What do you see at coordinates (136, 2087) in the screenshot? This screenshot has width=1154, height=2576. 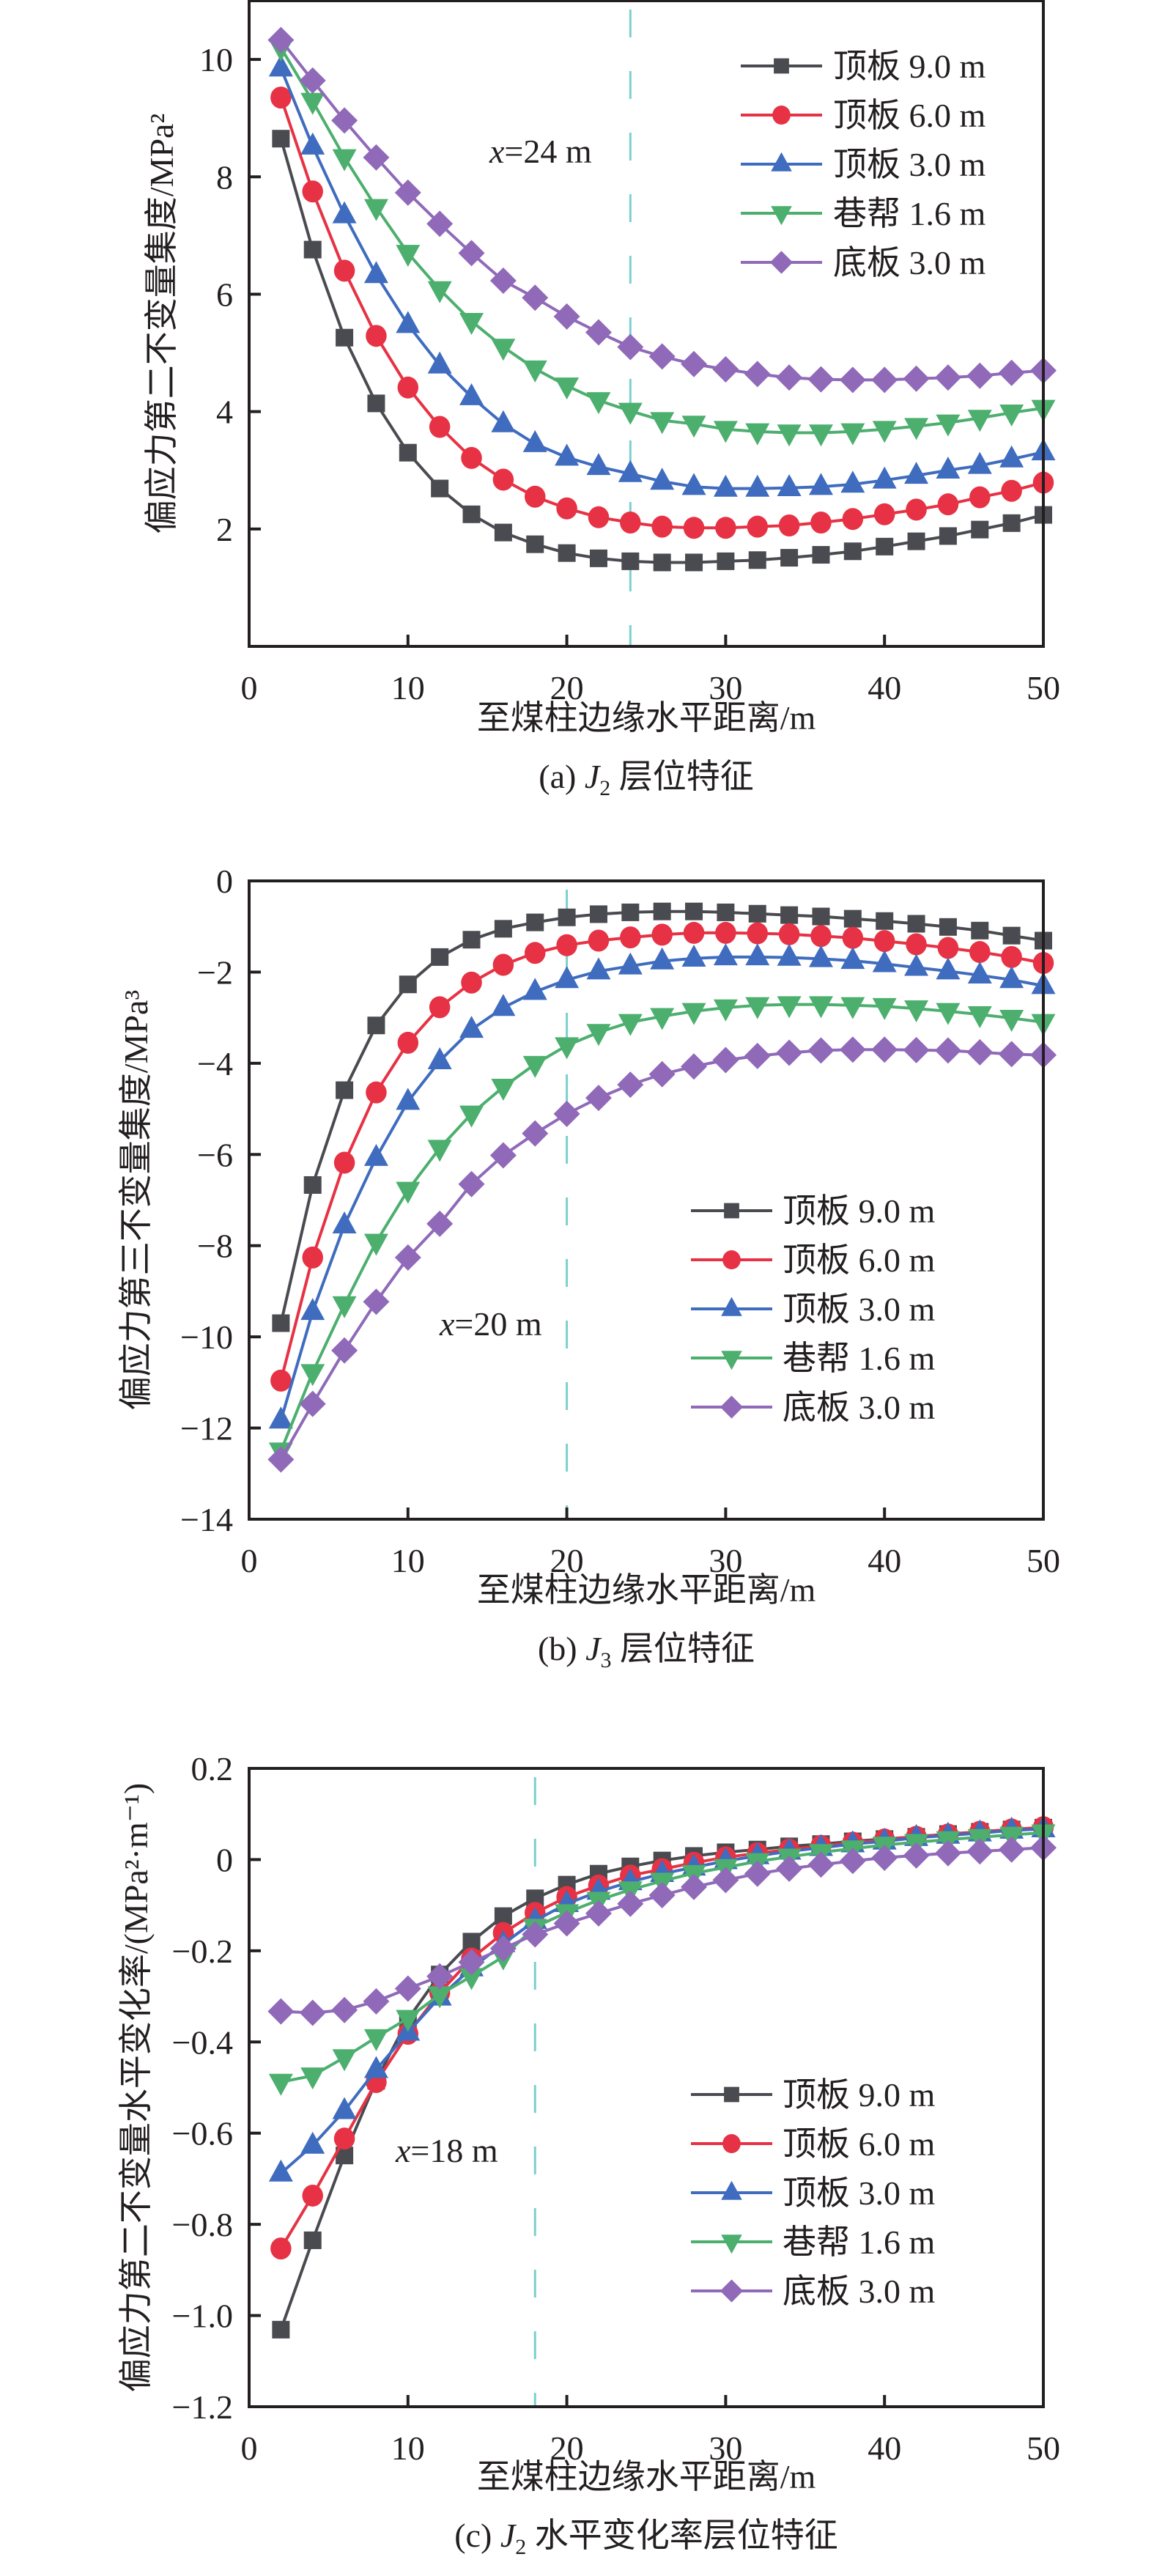 I see `y-axis-title: 偏应力第二不变量水平变化率/(MPa²·m⁻¹)` at bounding box center [136, 2087].